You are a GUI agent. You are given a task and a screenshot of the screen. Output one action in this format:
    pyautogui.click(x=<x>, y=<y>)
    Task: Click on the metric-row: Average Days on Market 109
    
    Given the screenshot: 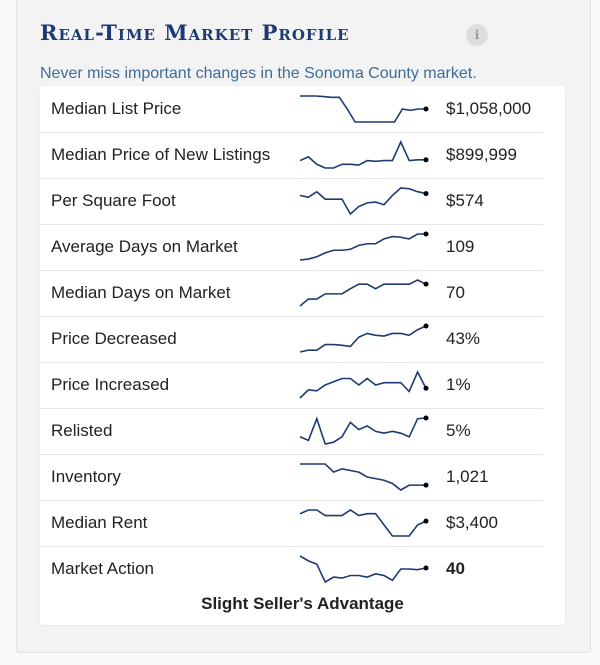 What is the action you would take?
    pyautogui.click(x=291, y=247)
    